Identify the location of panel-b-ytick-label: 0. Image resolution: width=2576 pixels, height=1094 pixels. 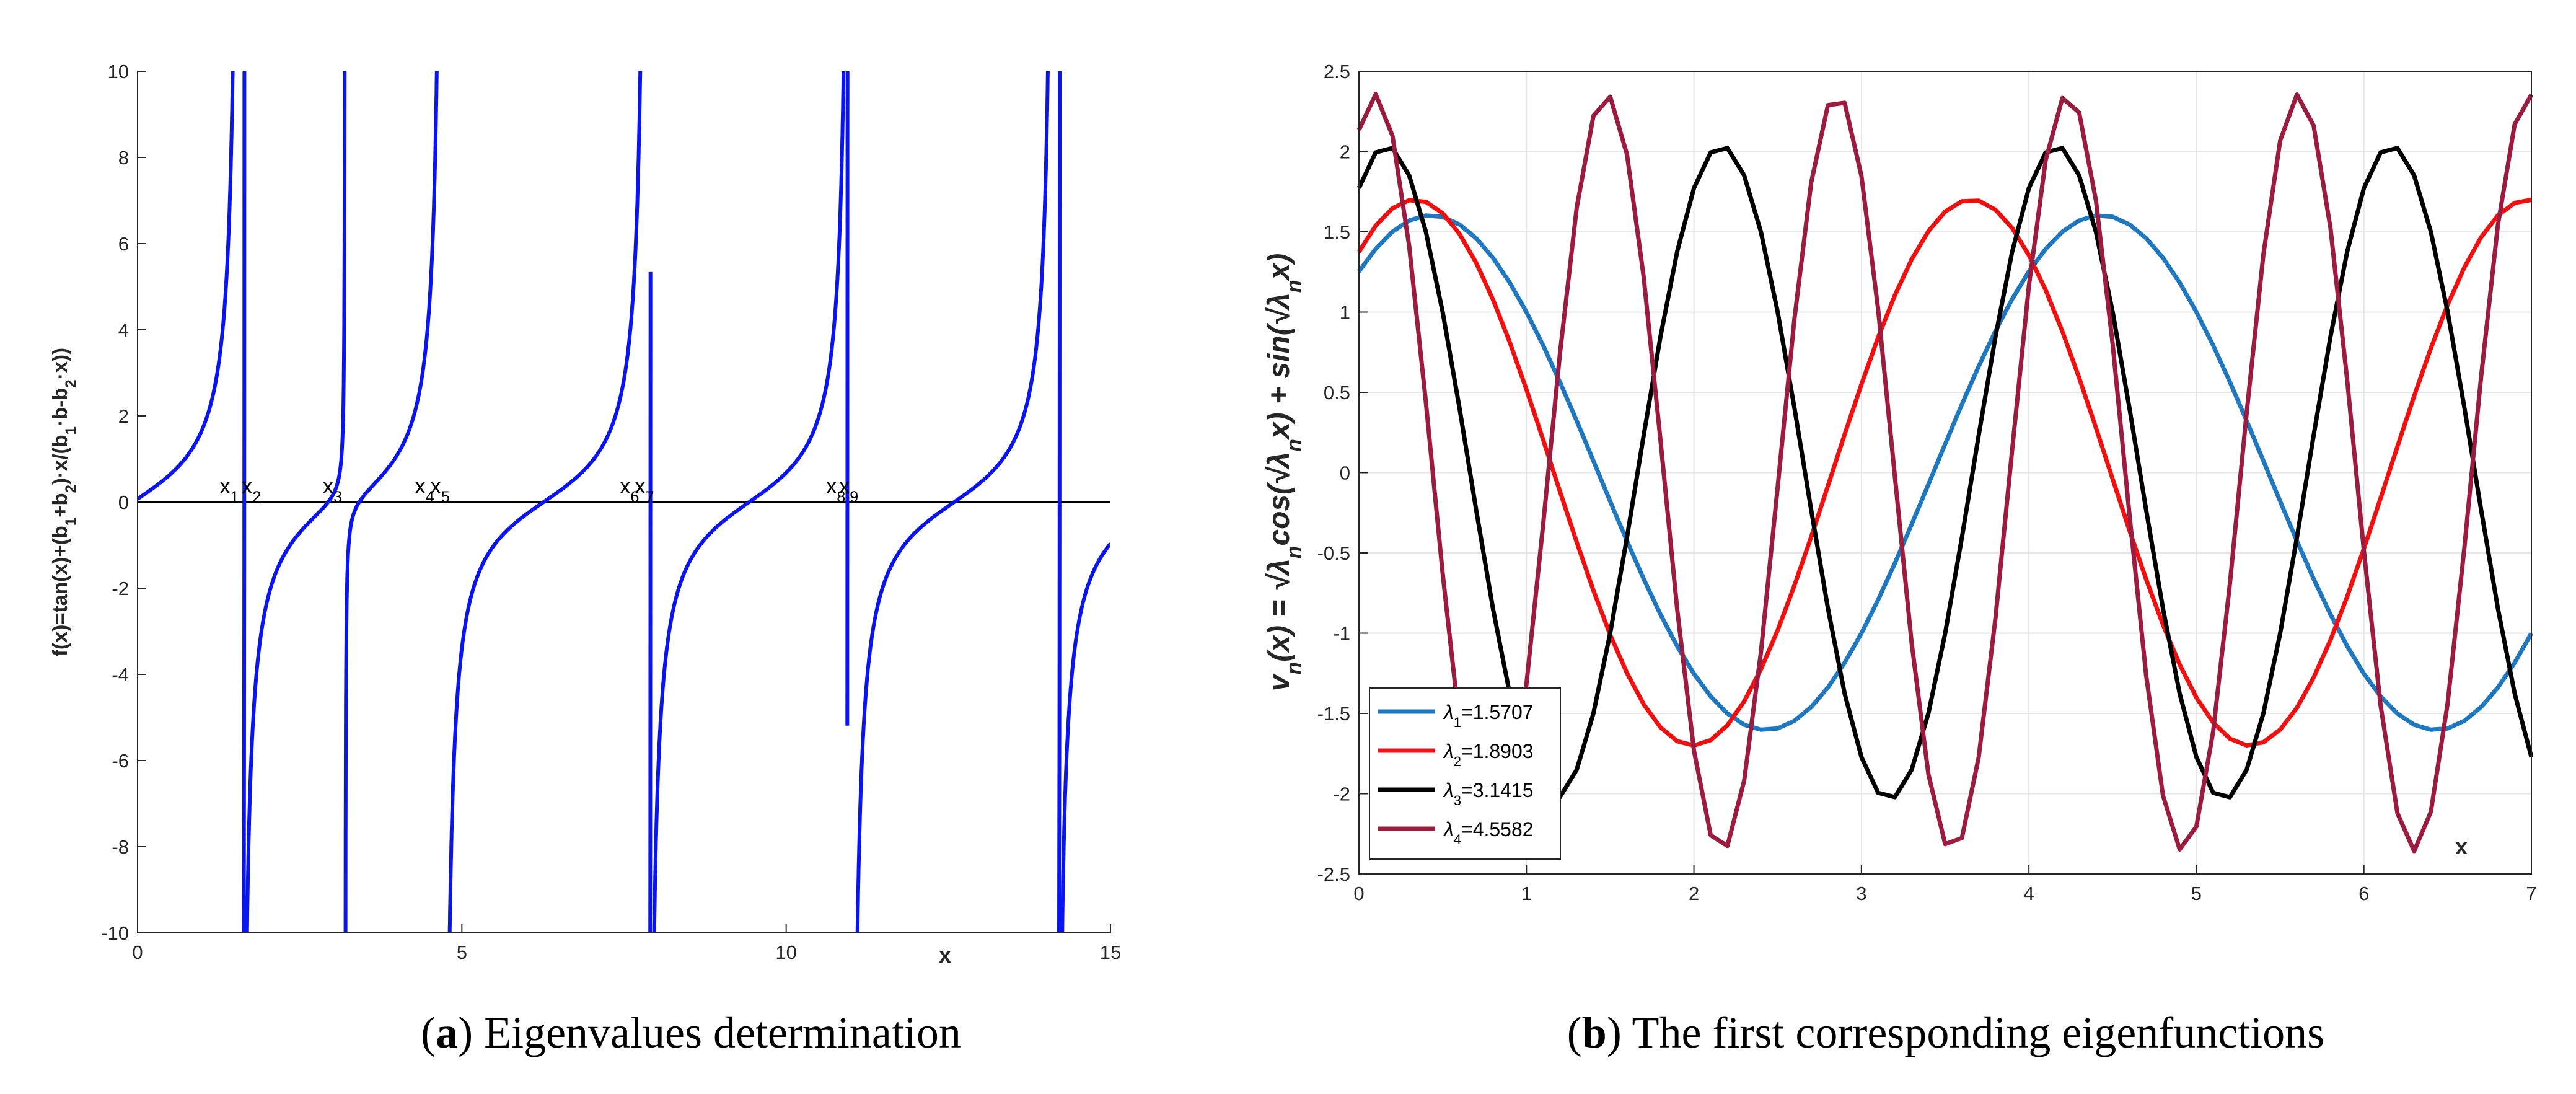
(1345, 473).